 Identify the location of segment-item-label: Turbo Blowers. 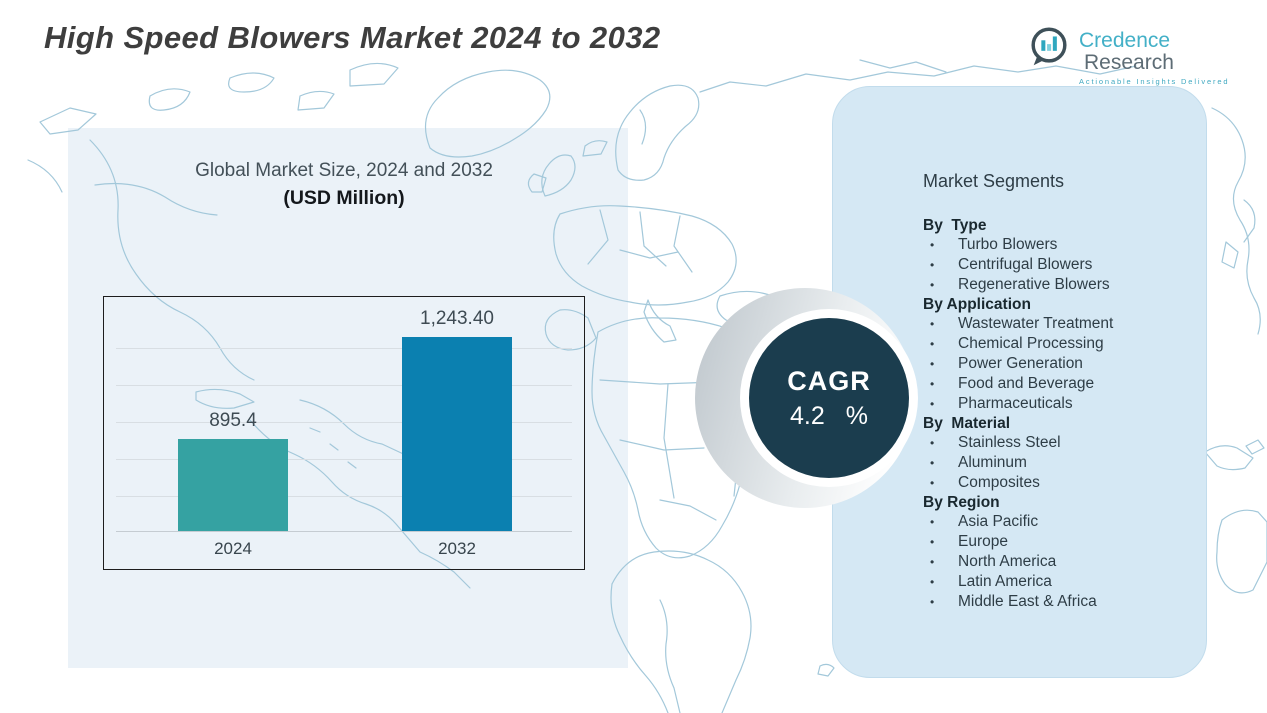
(1008, 244).